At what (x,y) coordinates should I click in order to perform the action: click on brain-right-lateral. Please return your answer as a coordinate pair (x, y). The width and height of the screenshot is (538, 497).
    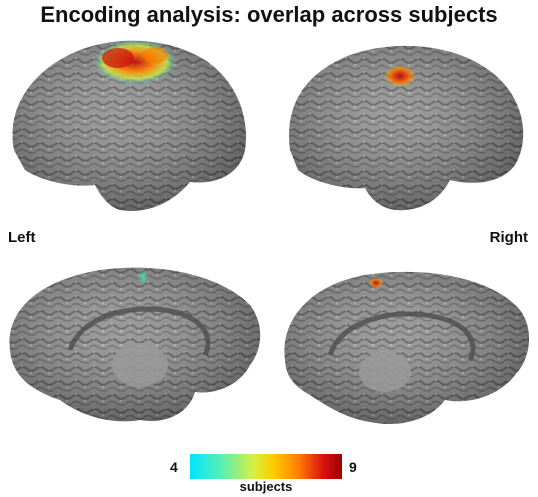
    Looking at the image, I should click on (406, 128).